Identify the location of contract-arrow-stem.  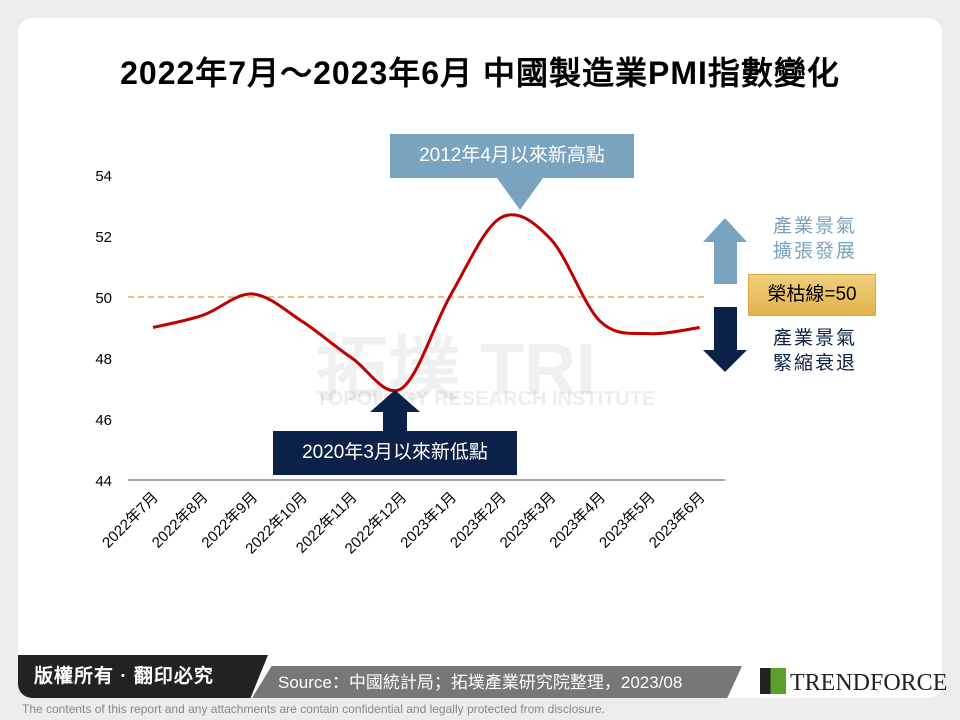
(725, 329).